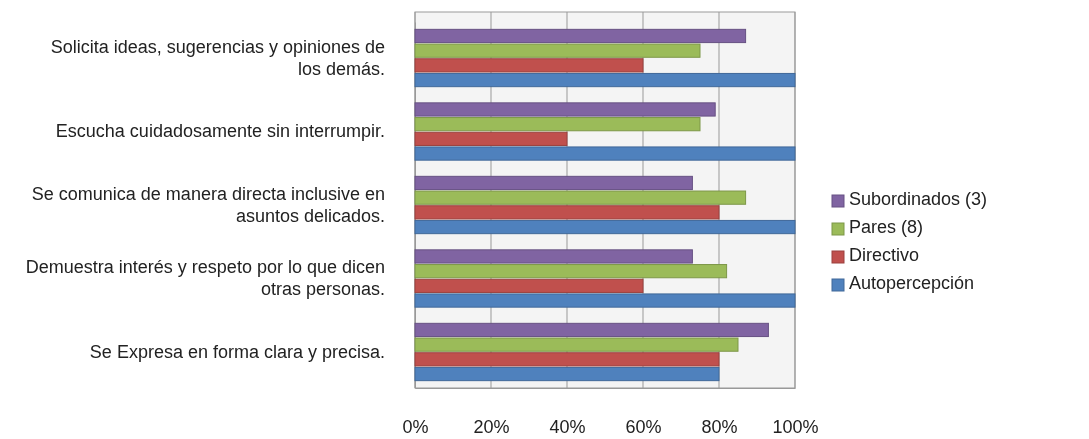 The image size is (1089, 439). What do you see at coordinates (643, 426) in the screenshot?
I see `x-tick-label: 60%` at bounding box center [643, 426].